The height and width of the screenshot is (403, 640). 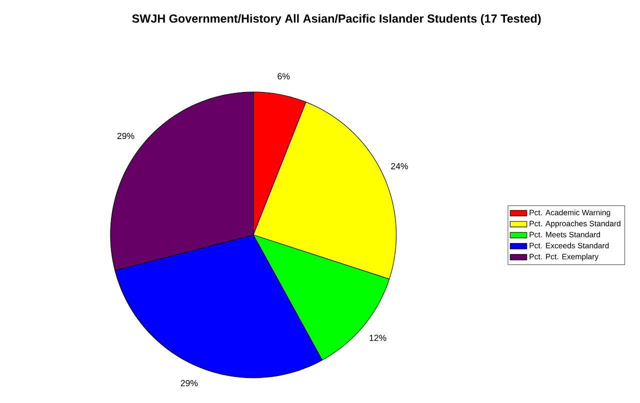 I want to click on data-label: 12%, so click(x=378, y=337).